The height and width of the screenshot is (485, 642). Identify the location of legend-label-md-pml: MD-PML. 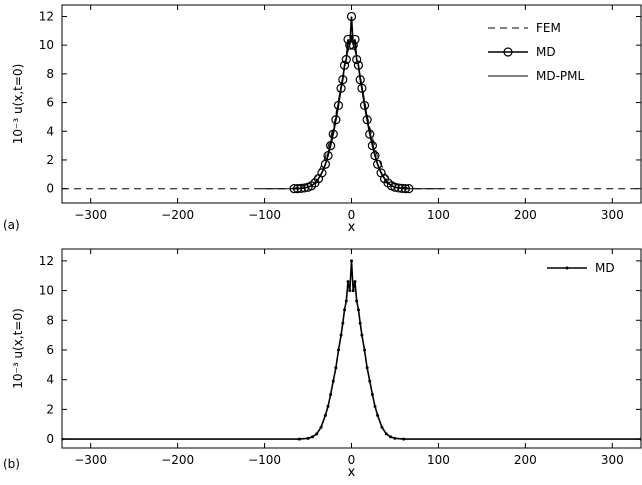
(560, 76).